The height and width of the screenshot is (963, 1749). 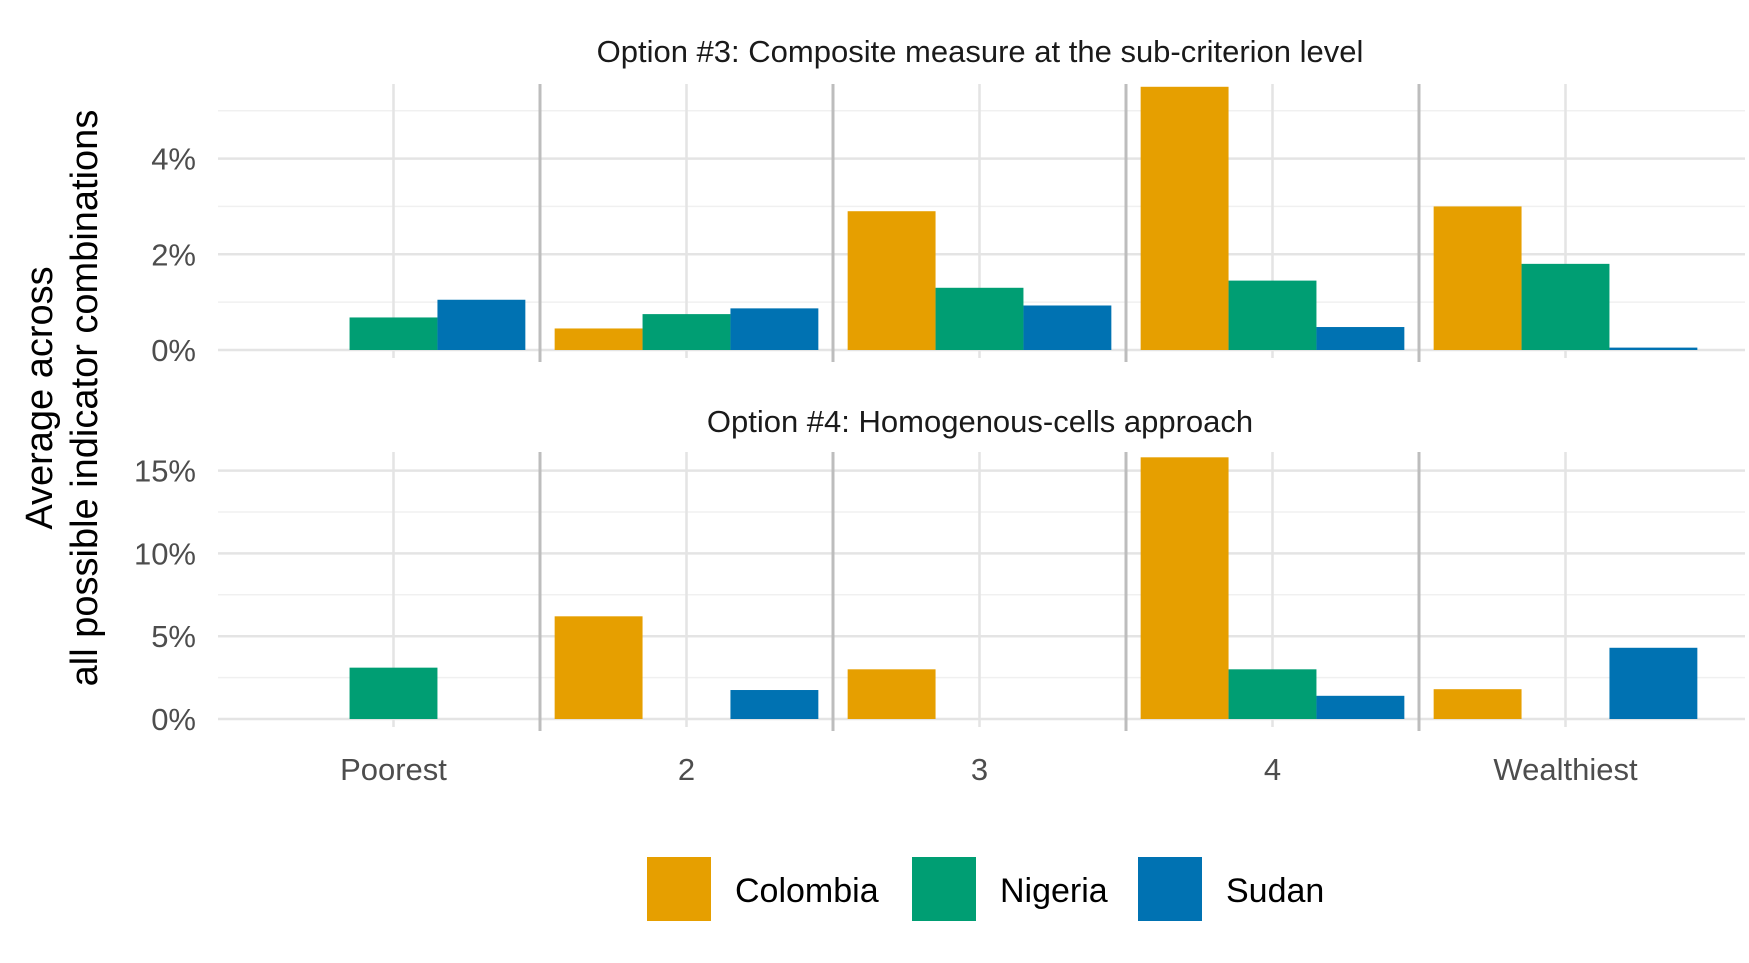 I want to click on bar-nigeria-wealthiest, so click(x=1565, y=306).